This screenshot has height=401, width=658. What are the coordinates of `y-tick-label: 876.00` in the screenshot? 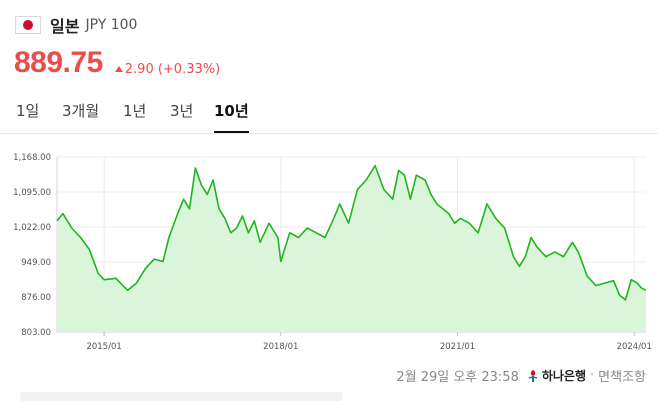 It's located at (36, 298).